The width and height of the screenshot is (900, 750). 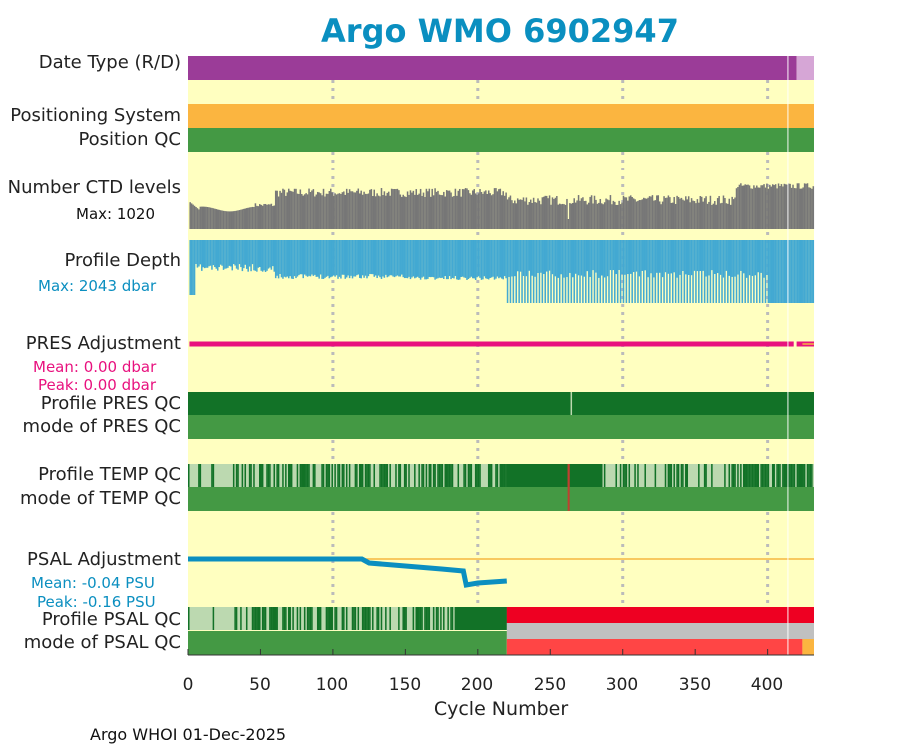 I want to click on temp-qc-solid, so click(x=553, y=475).